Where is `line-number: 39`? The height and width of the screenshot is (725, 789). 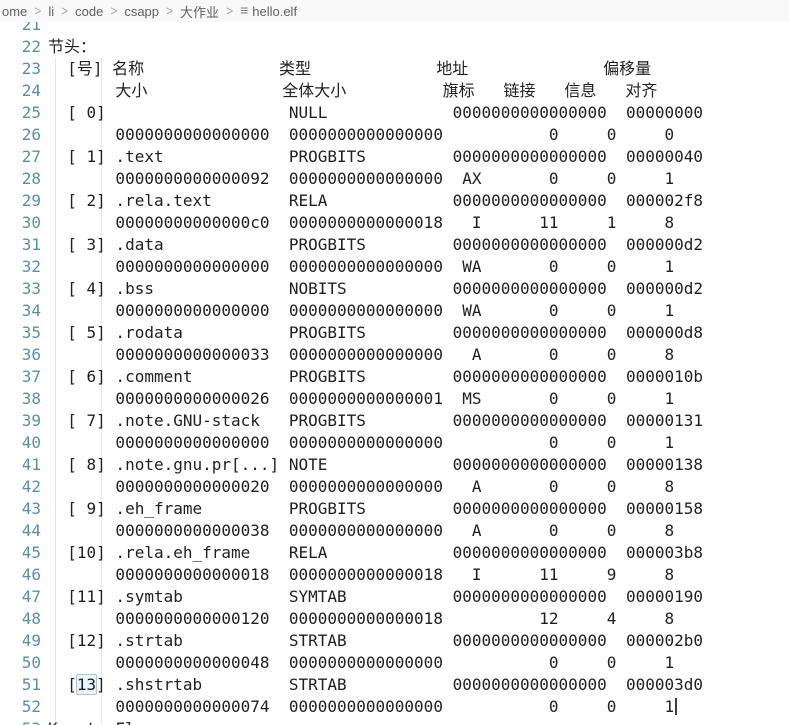
line-number: 39 is located at coordinates (31, 420).